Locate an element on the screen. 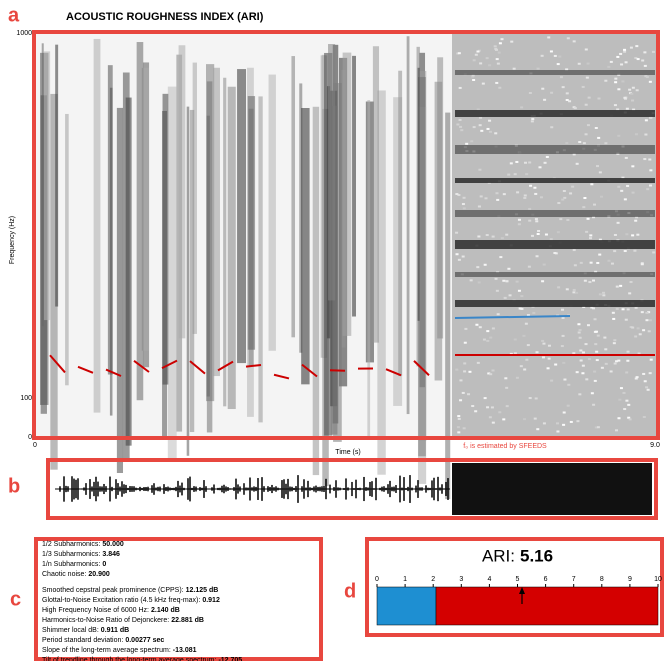 This screenshot has width=664, height=666. measure-label: 1/3 Subharmonics: is located at coordinates (71, 554).